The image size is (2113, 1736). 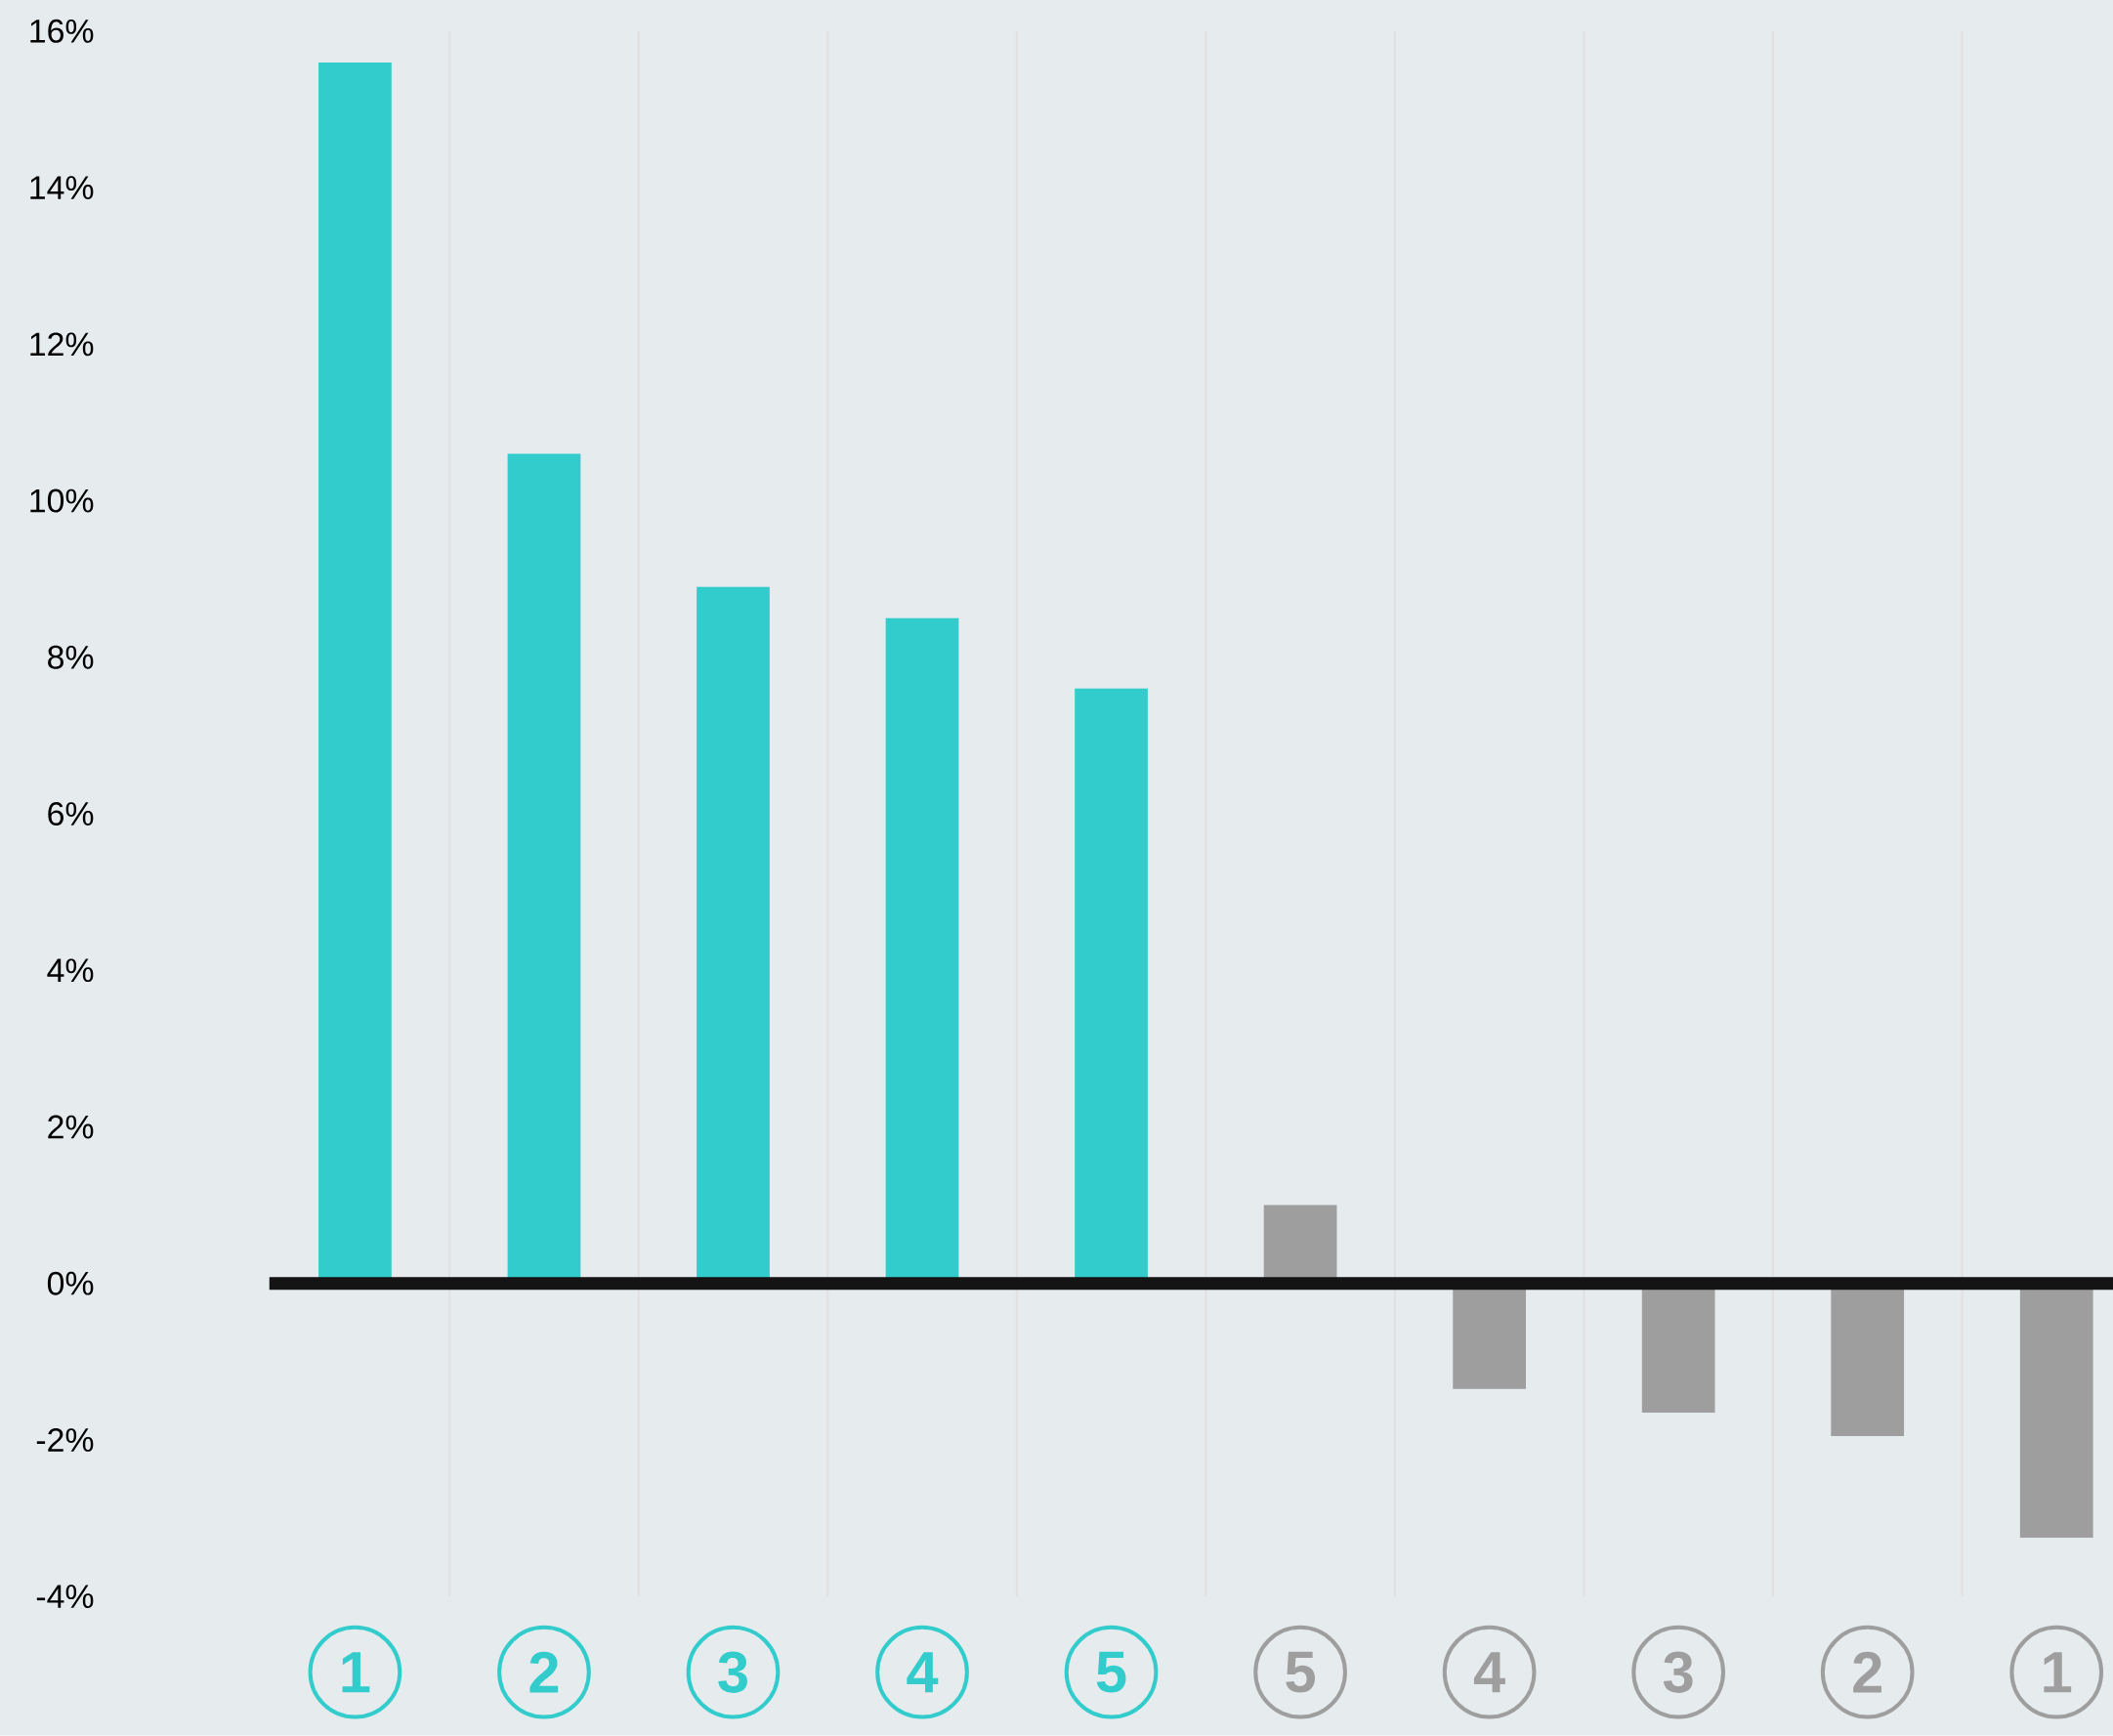 I want to click on y-tick-label: 6%, so click(x=71, y=814).